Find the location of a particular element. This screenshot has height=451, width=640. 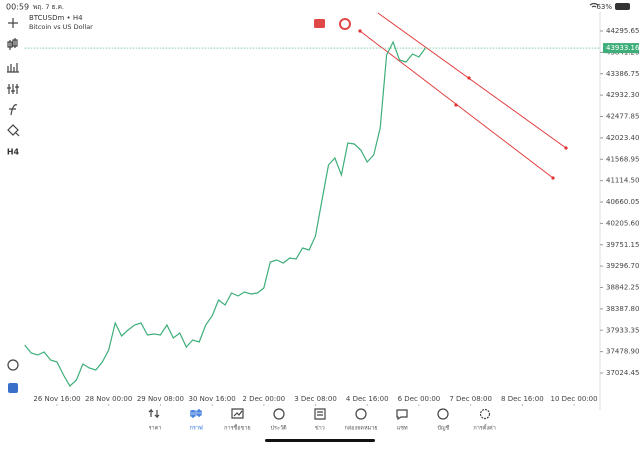

y-tick-label: 40205.60 is located at coordinates (622, 223).